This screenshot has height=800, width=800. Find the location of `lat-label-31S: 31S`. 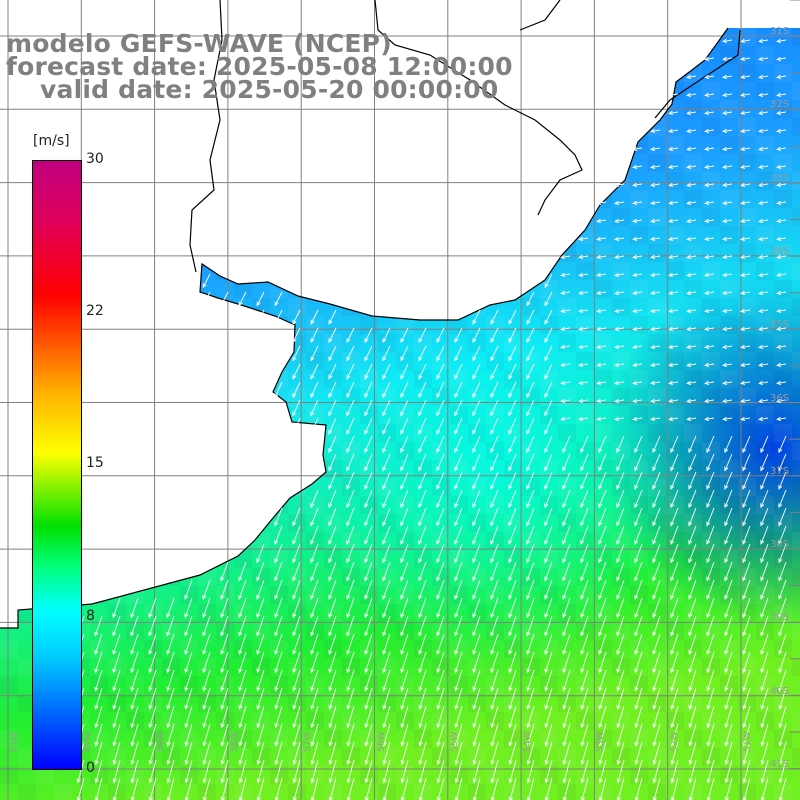

lat-label-31S: 31S is located at coordinates (780, 31).